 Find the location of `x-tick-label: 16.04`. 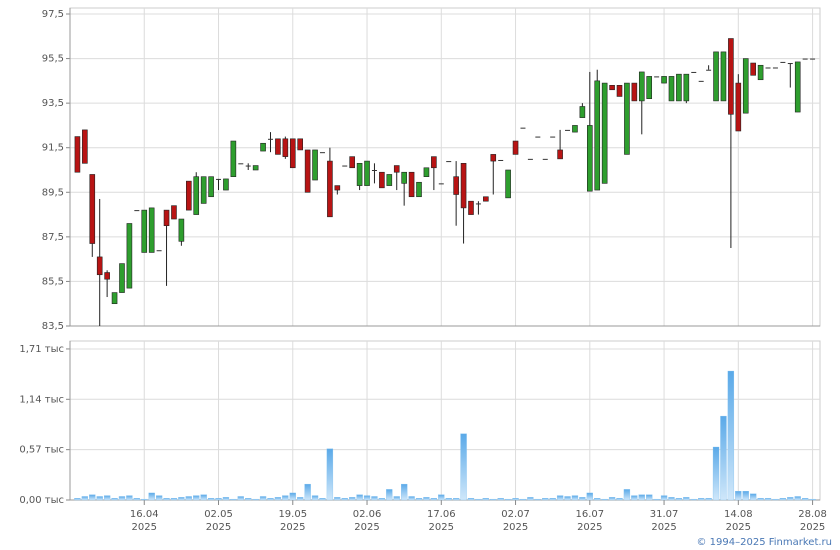

x-tick-label: 16.04 is located at coordinates (144, 514).